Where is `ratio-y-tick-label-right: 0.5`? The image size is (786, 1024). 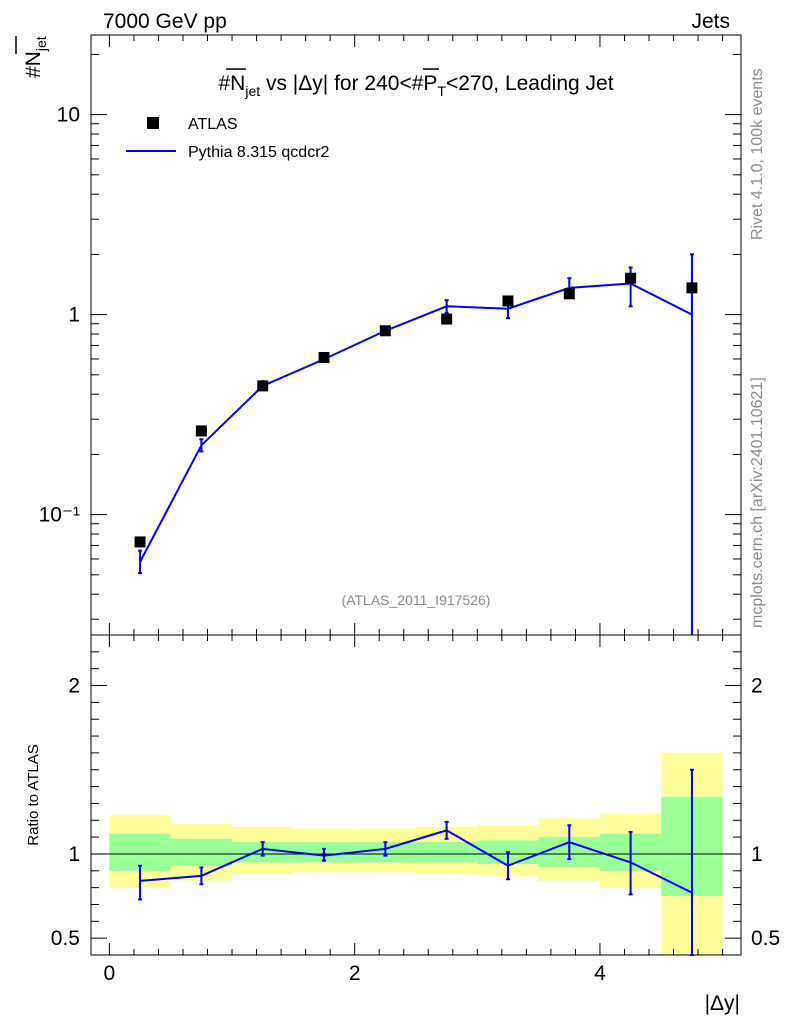 ratio-y-tick-label-right: 0.5 is located at coordinates (765, 938).